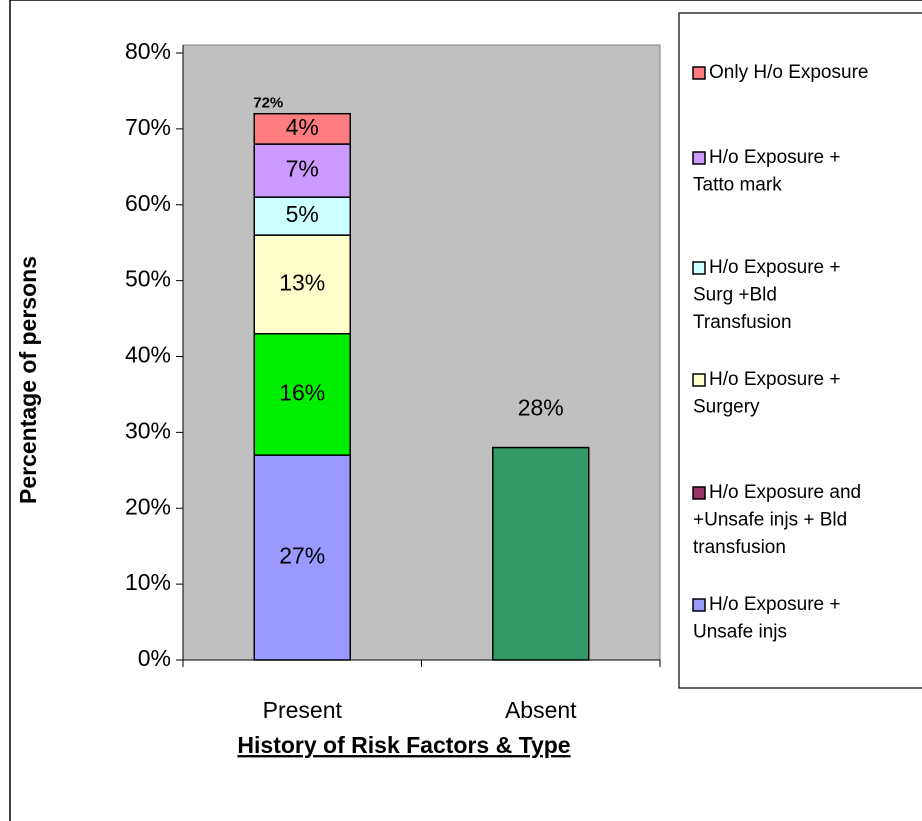  Describe the element at coordinates (28, 380) in the screenshot. I see `y-axis-title: Percentage of persons` at that location.